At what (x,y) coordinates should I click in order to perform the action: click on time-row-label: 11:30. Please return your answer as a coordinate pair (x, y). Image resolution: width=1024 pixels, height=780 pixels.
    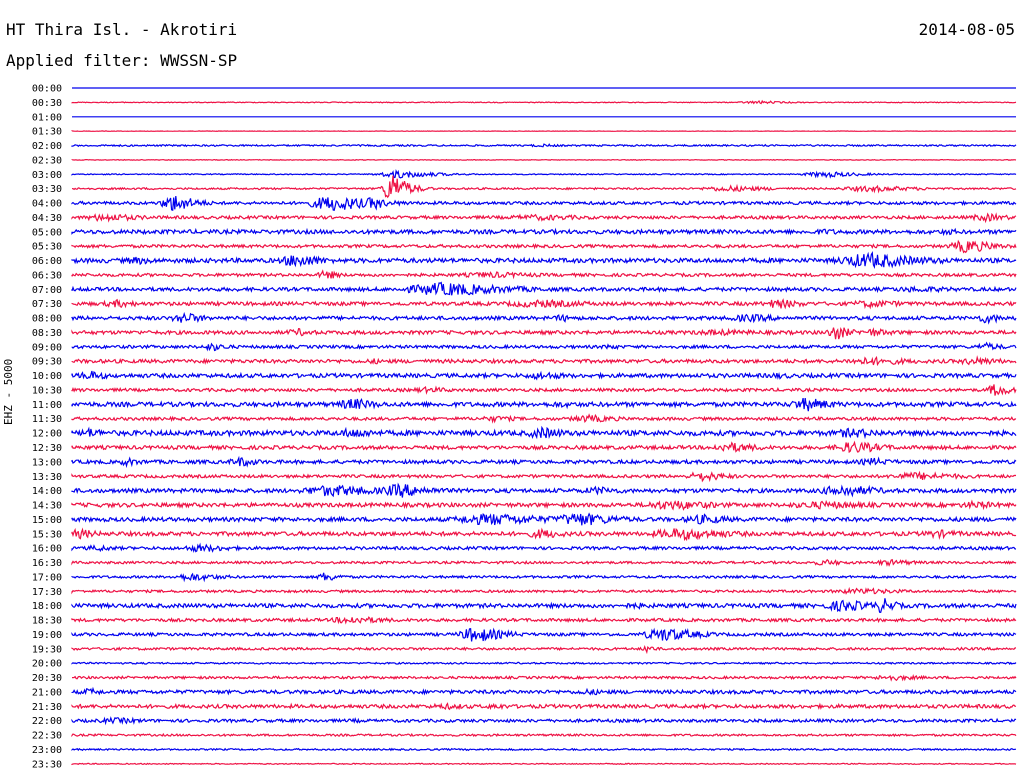
    Looking at the image, I should click on (47, 419).